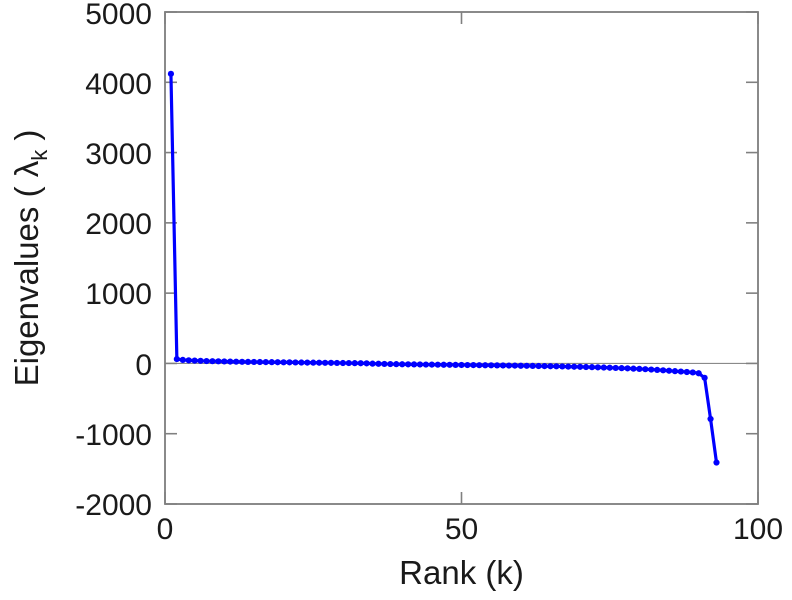 The width and height of the screenshot is (792, 600). I want to click on svg-text: Eigenvalues ( λk ), so click(30, 258).